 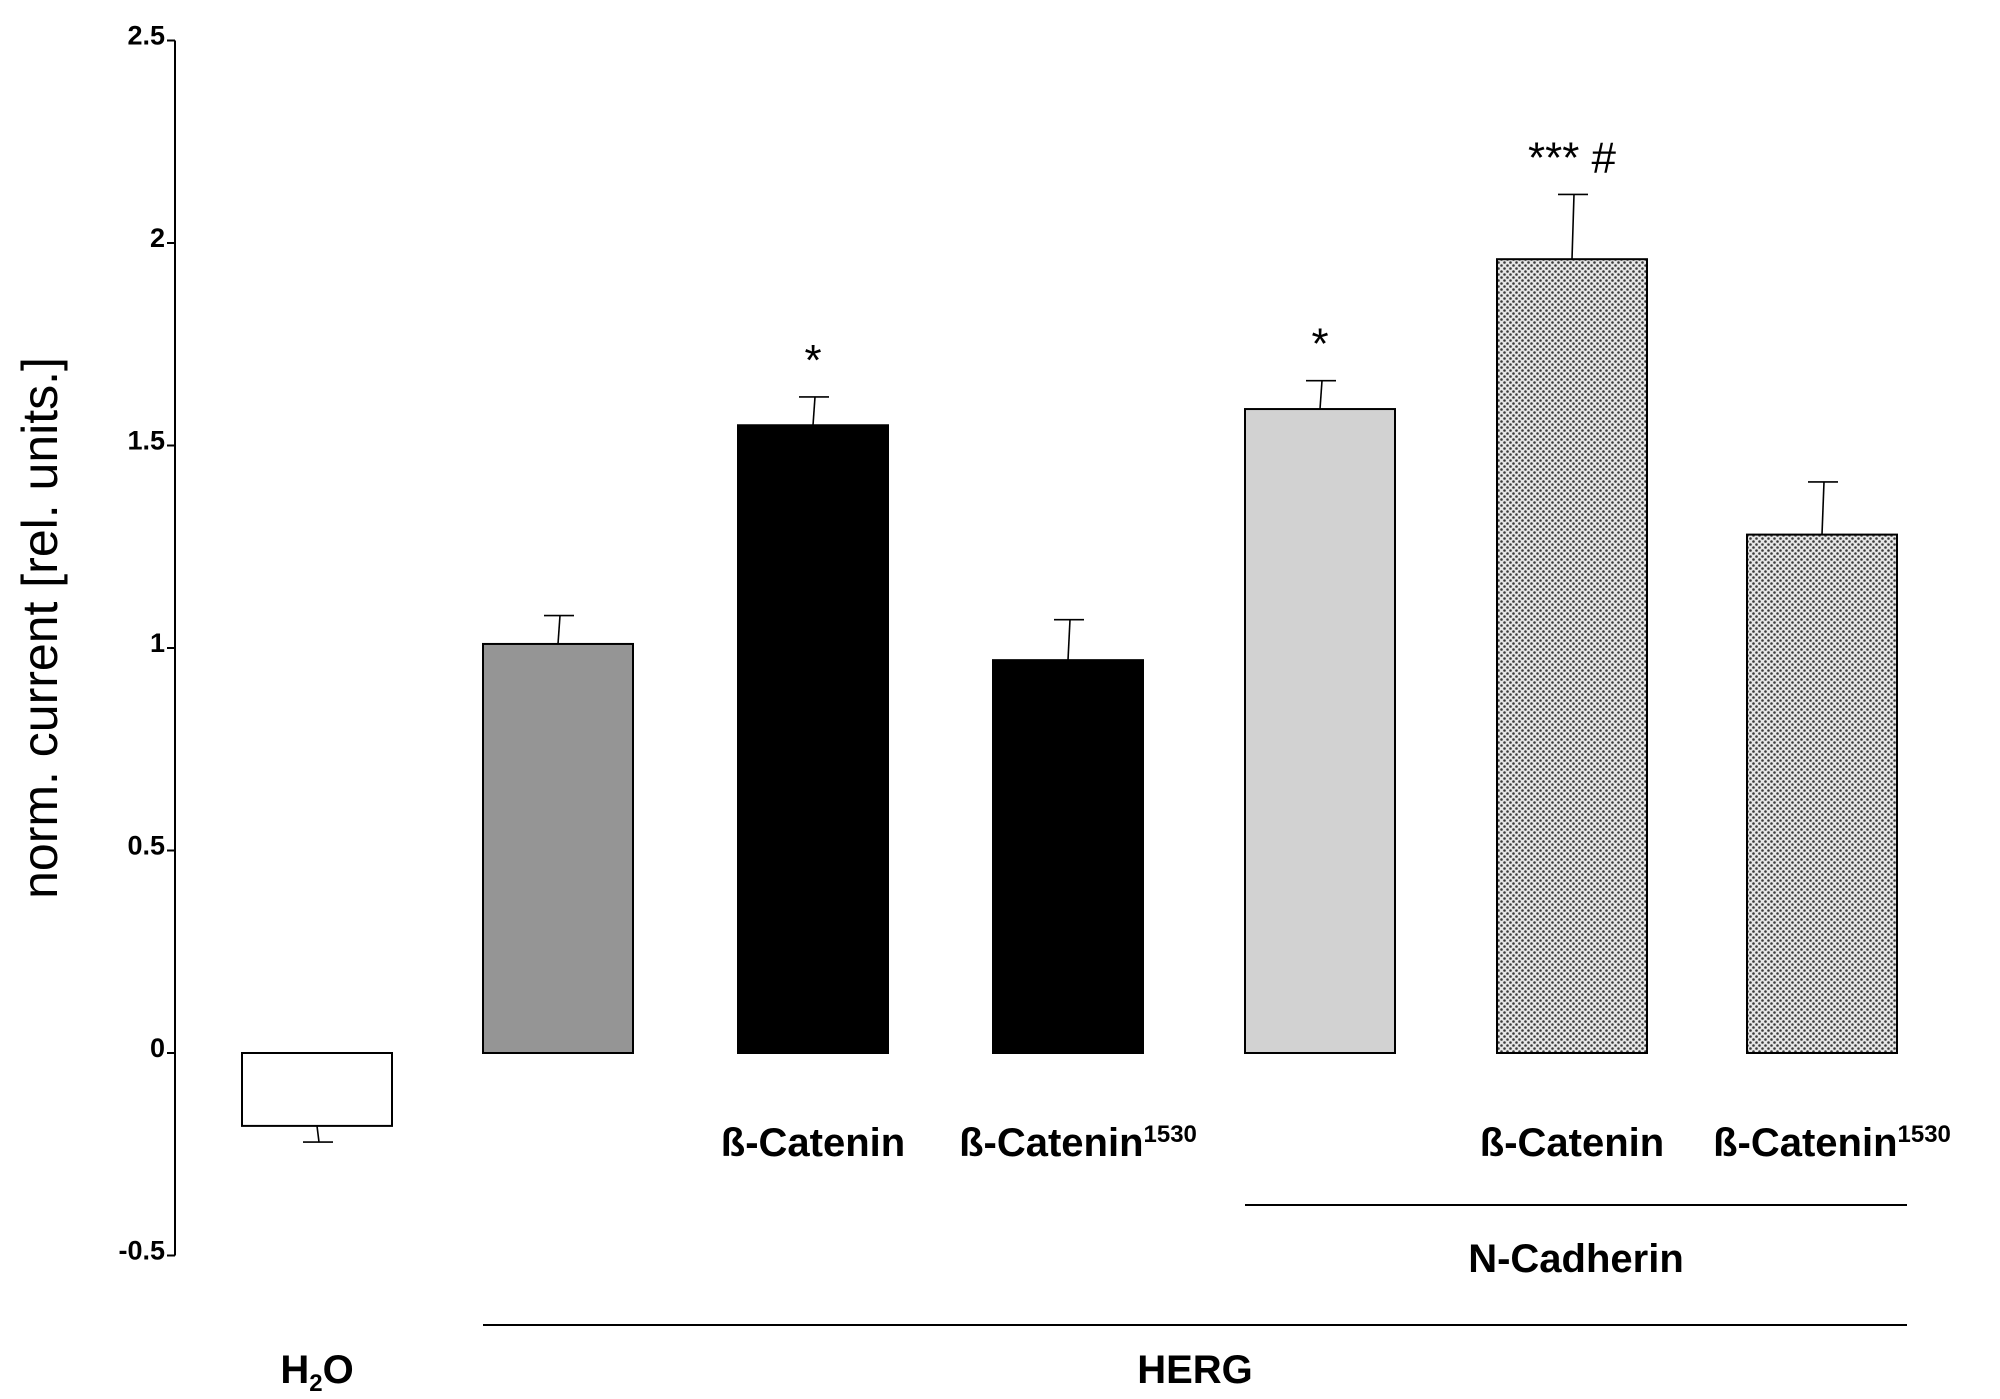 What do you see at coordinates (157, 238) in the screenshot?
I see `y-tick-label: 2` at bounding box center [157, 238].